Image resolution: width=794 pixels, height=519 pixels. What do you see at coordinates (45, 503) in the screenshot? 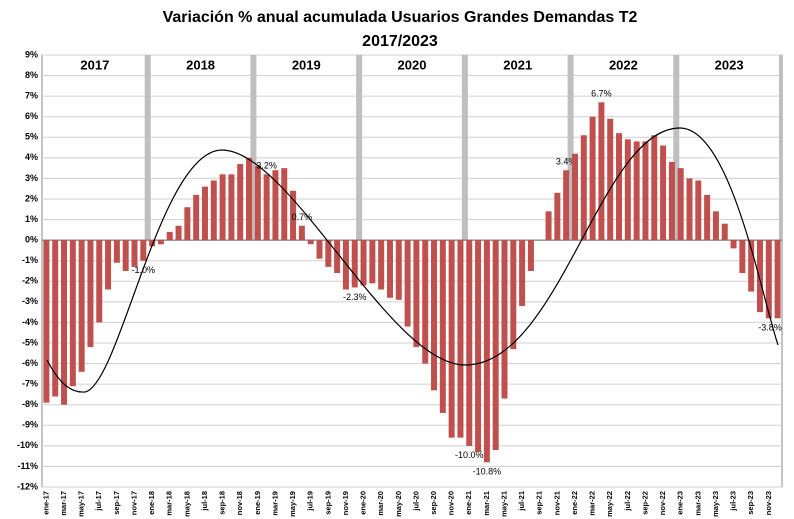
I see `x-tick-label: ene-17` at bounding box center [45, 503].